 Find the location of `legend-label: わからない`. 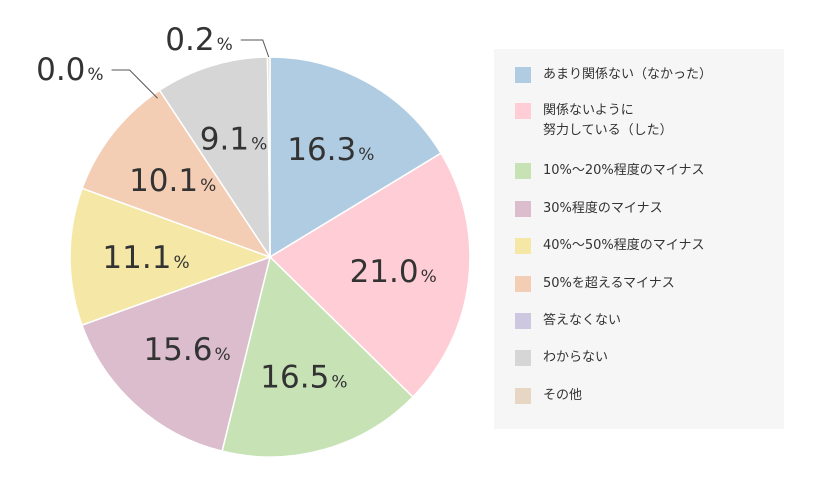

legend-label: わからない is located at coordinates (576, 357).